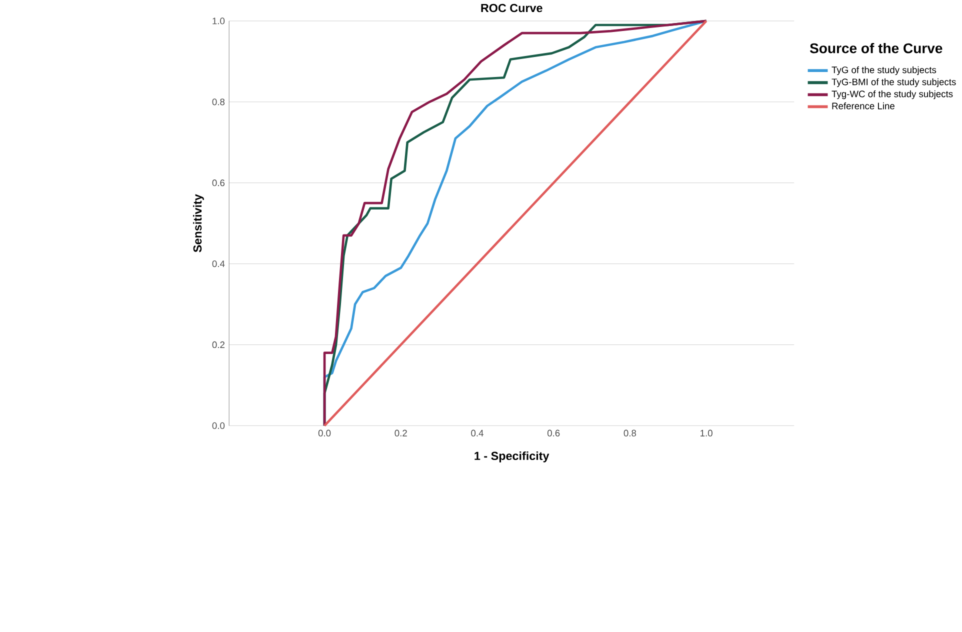  What do you see at coordinates (218, 344) in the screenshot?
I see `y-tick-label: 0.2` at bounding box center [218, 344].